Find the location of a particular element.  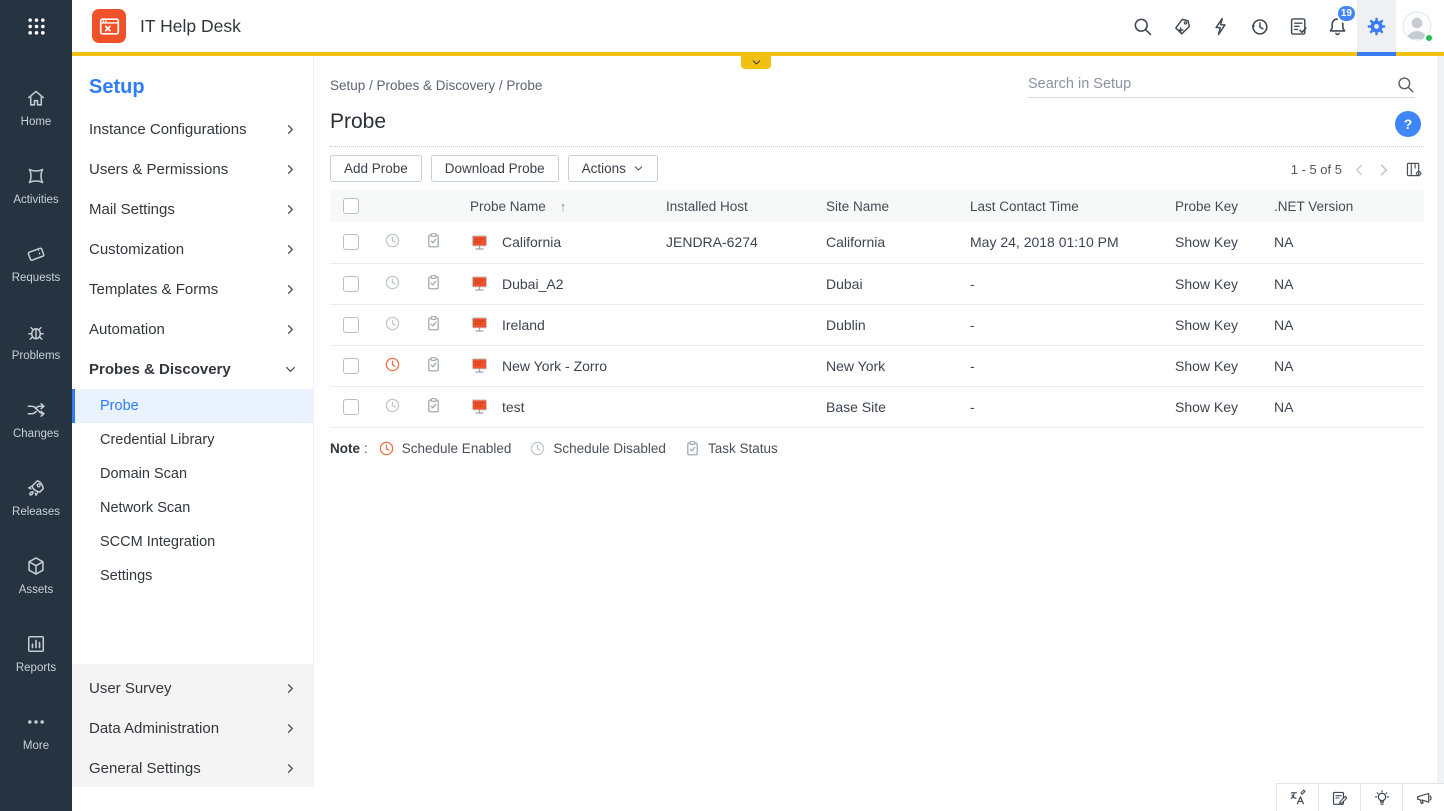

search-input is located at coordinates (1212, 84).